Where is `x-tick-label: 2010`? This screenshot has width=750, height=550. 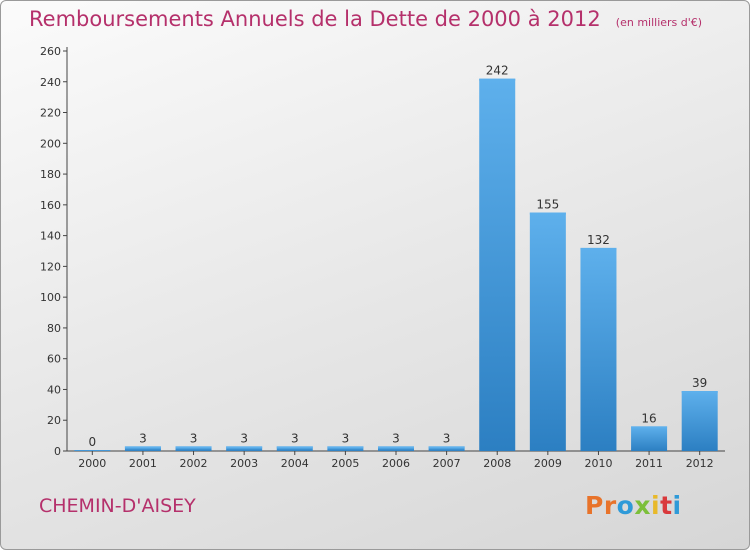 x-tick-label: 2010 is located at coordinates (598, 463).